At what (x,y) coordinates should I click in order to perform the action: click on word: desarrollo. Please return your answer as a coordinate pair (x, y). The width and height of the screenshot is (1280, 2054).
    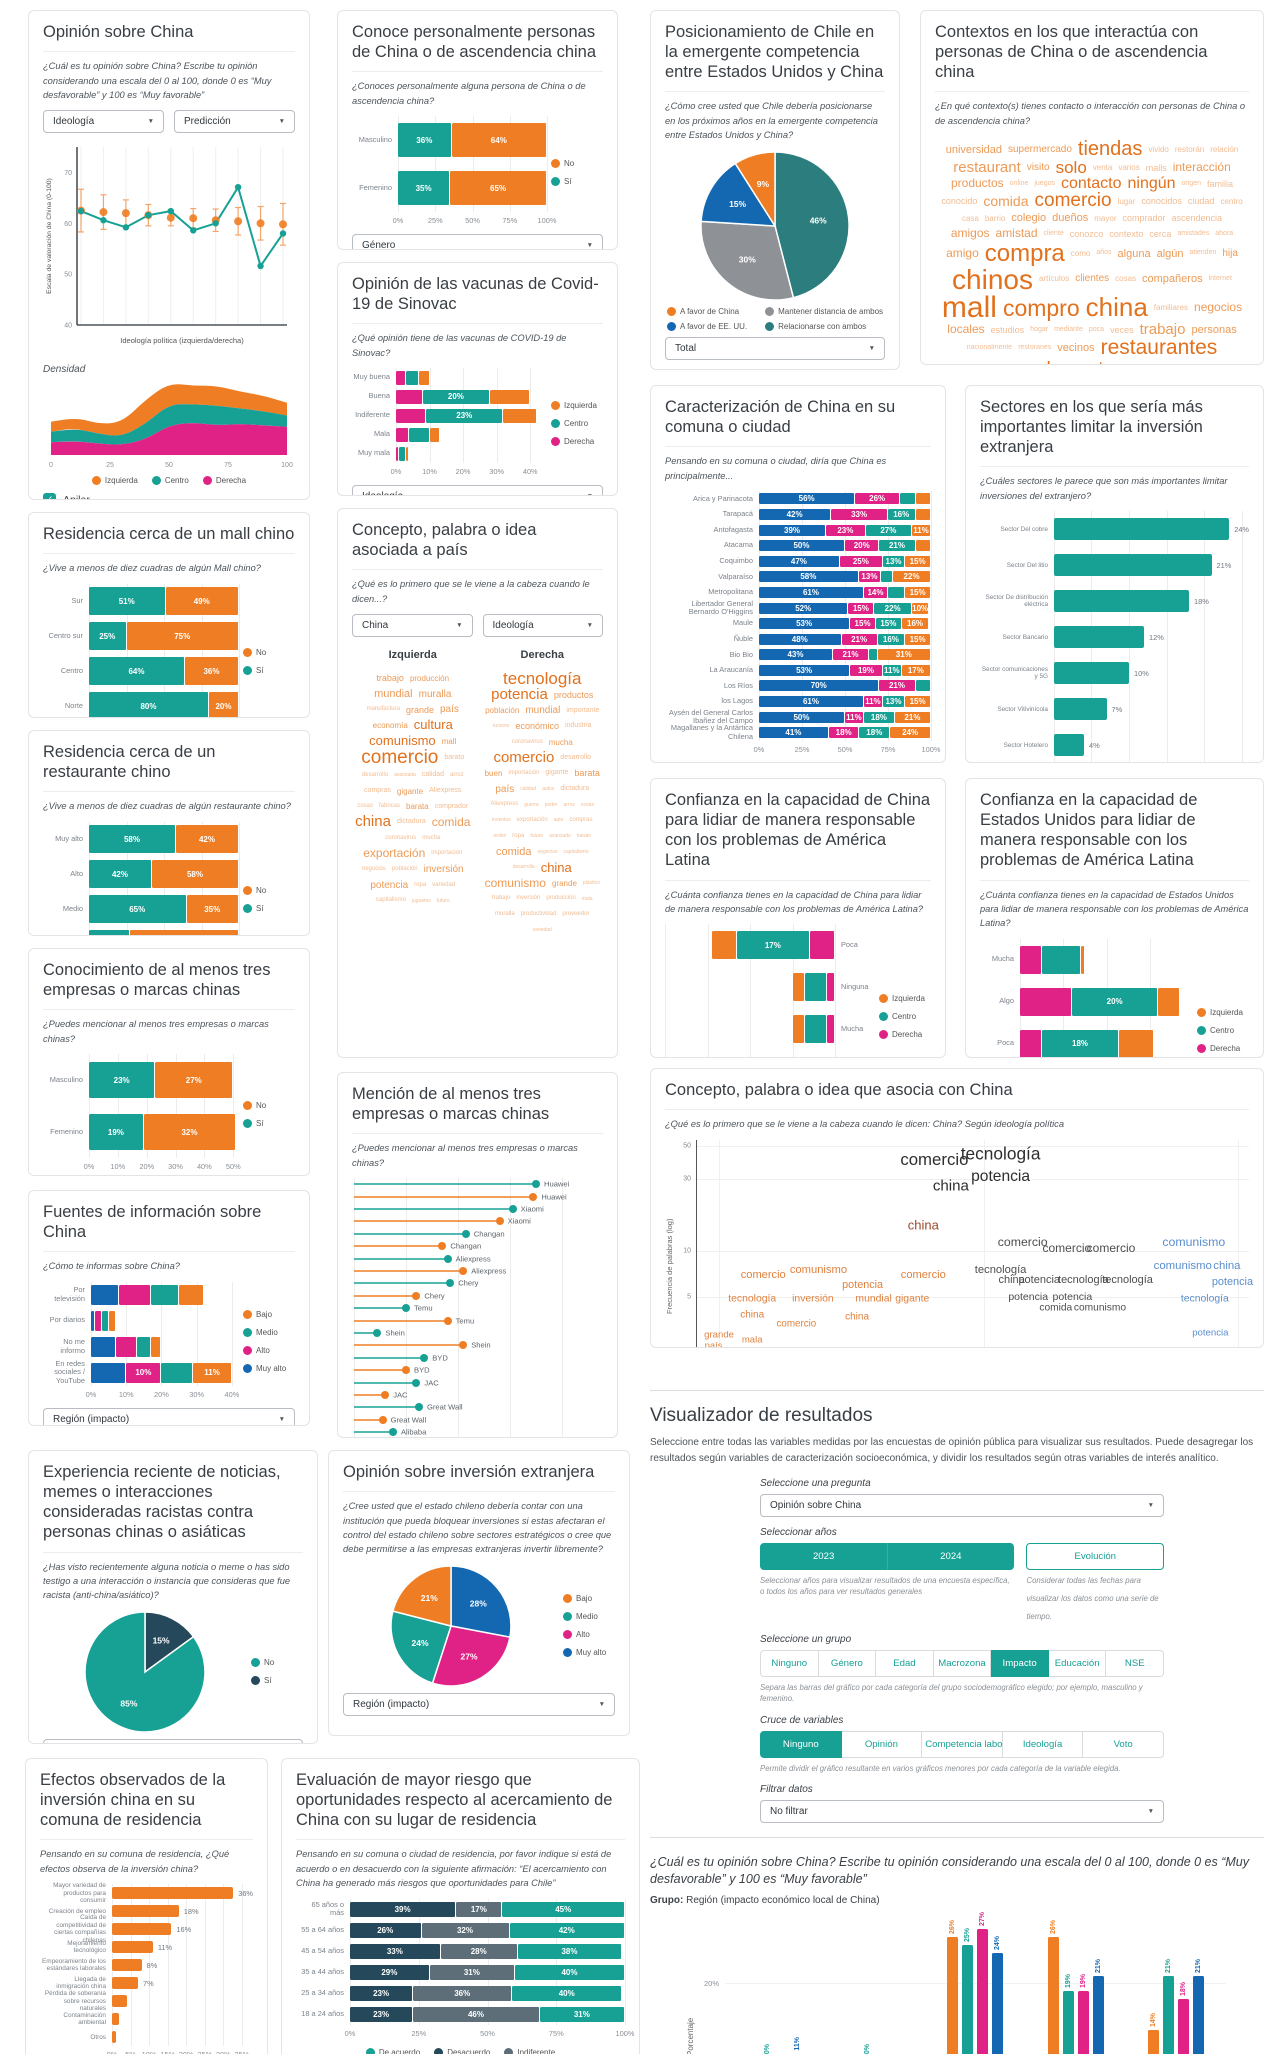
    Looking at the image, I should click on (576, 757).